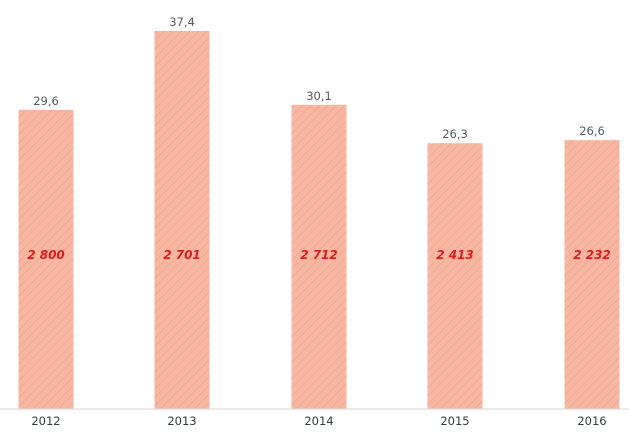 The image size is (629, 442). What do you see at coordinates (46, 255) in the screenshot?
I see `inner-label-2012: 2 800` at bounding box center [46, 255].